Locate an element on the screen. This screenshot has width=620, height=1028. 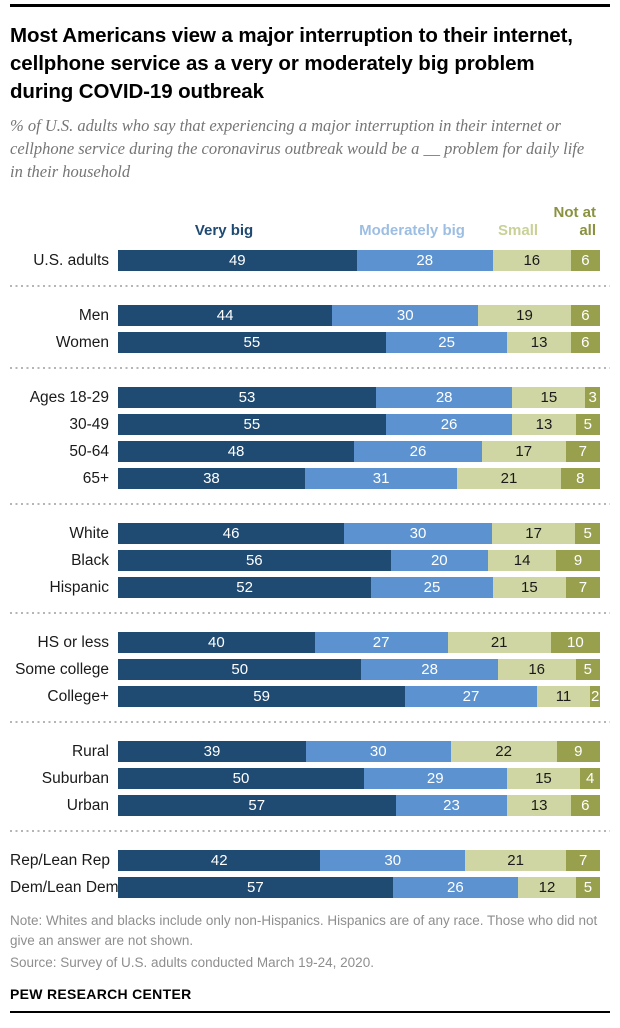
bar-segment-small: 13 is located at coordinates (539, 342).